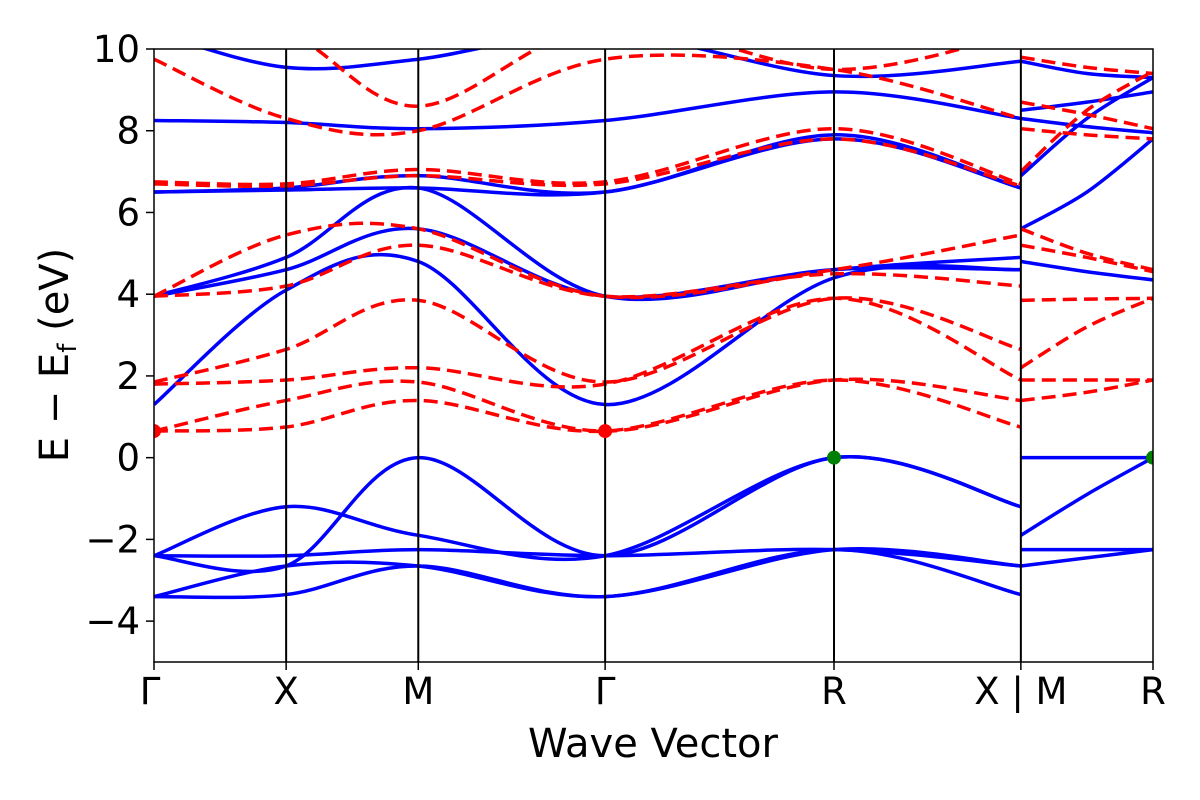 The width and height of the screenshot is (1200, 800). What do you see at coordinates (119, 335) in the screenshot?
I see `y-axis-ticks: −4 −2 0 2 4 6 8 10` at bounding box center [119, 335].